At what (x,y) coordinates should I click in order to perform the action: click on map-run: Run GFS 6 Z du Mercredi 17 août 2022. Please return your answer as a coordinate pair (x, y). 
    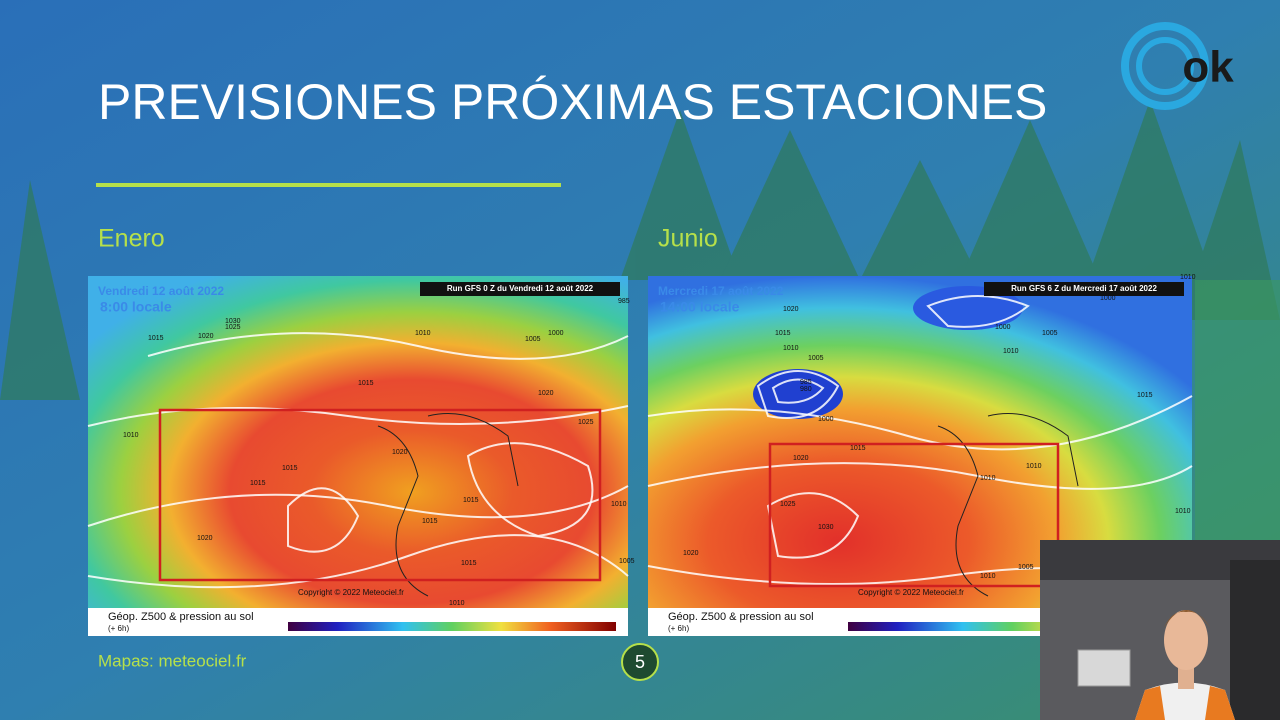
    Looking at the image, I should click on (1084, 288).